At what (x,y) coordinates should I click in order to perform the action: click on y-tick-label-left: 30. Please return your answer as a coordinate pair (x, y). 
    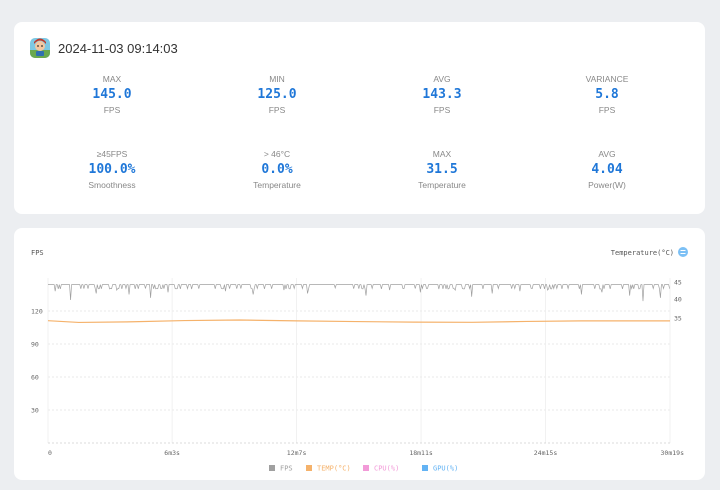
    Looking at the image, I should click on (35, 411).